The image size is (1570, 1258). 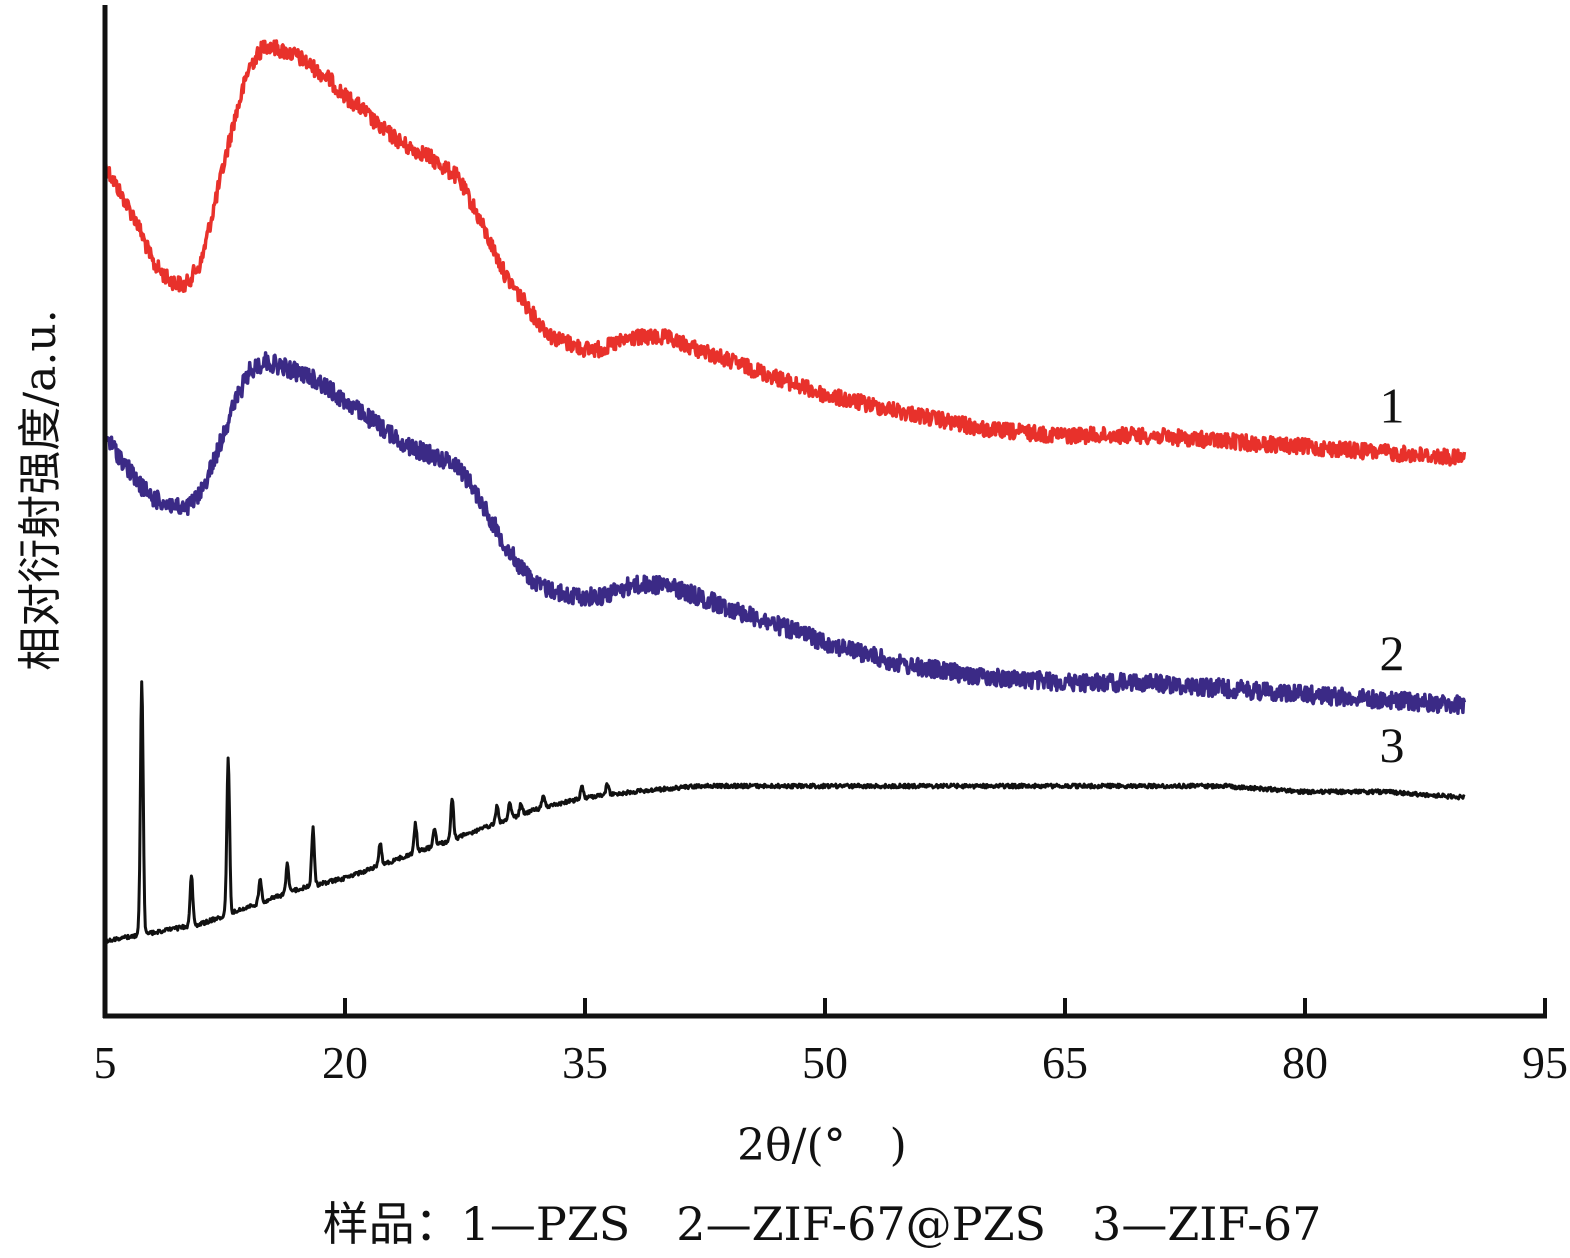 What do you see at coordinates (1392, 653) in the screenshot?
I see `series-label-2: 2` at bounding box center [1392, 653].